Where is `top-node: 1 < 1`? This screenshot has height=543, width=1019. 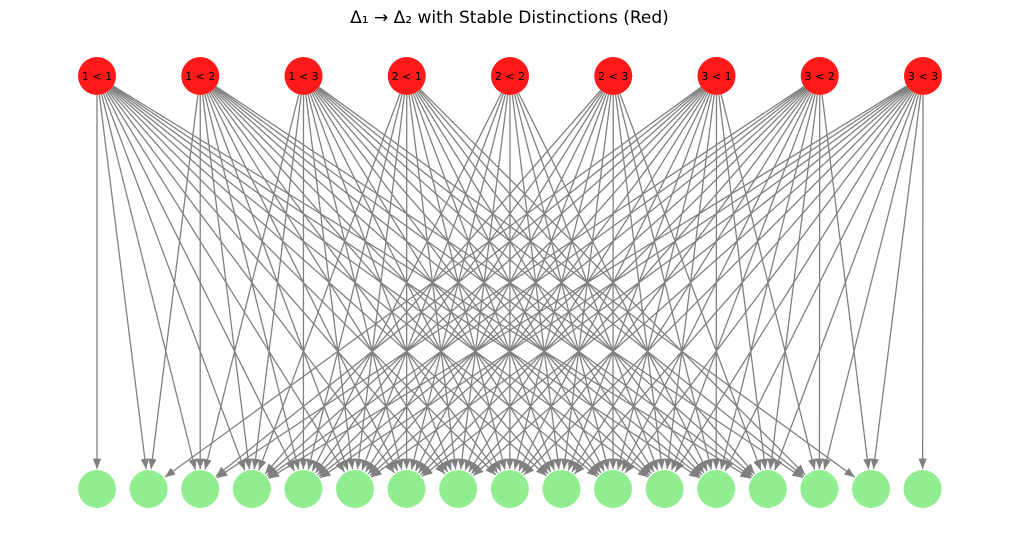 top-node: 1 < 1 is located at coordinates (97, 76).